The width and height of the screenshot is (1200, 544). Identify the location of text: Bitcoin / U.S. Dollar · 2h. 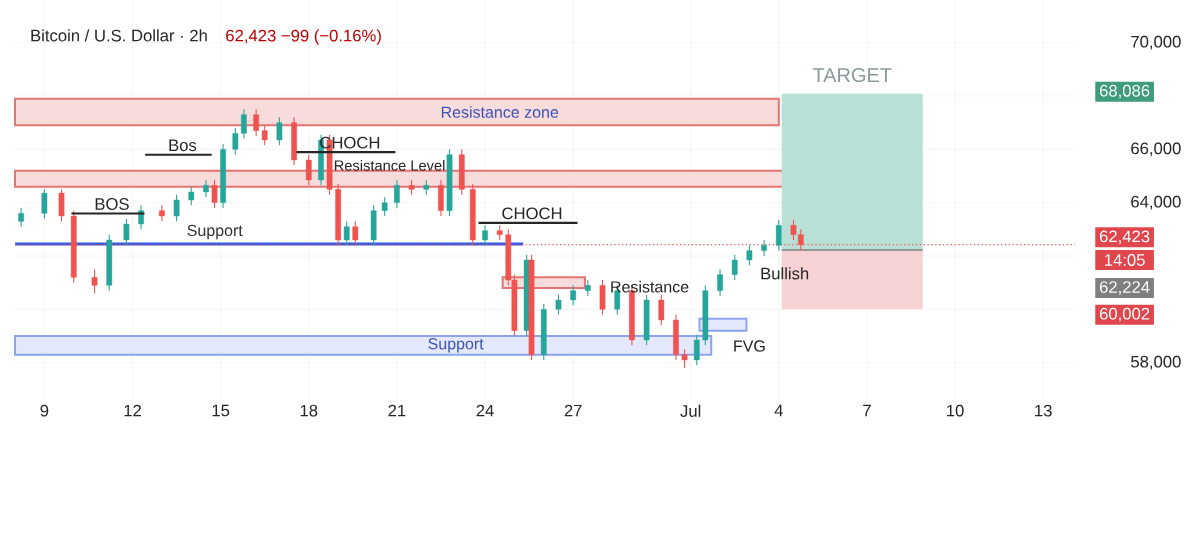
(119, 35).